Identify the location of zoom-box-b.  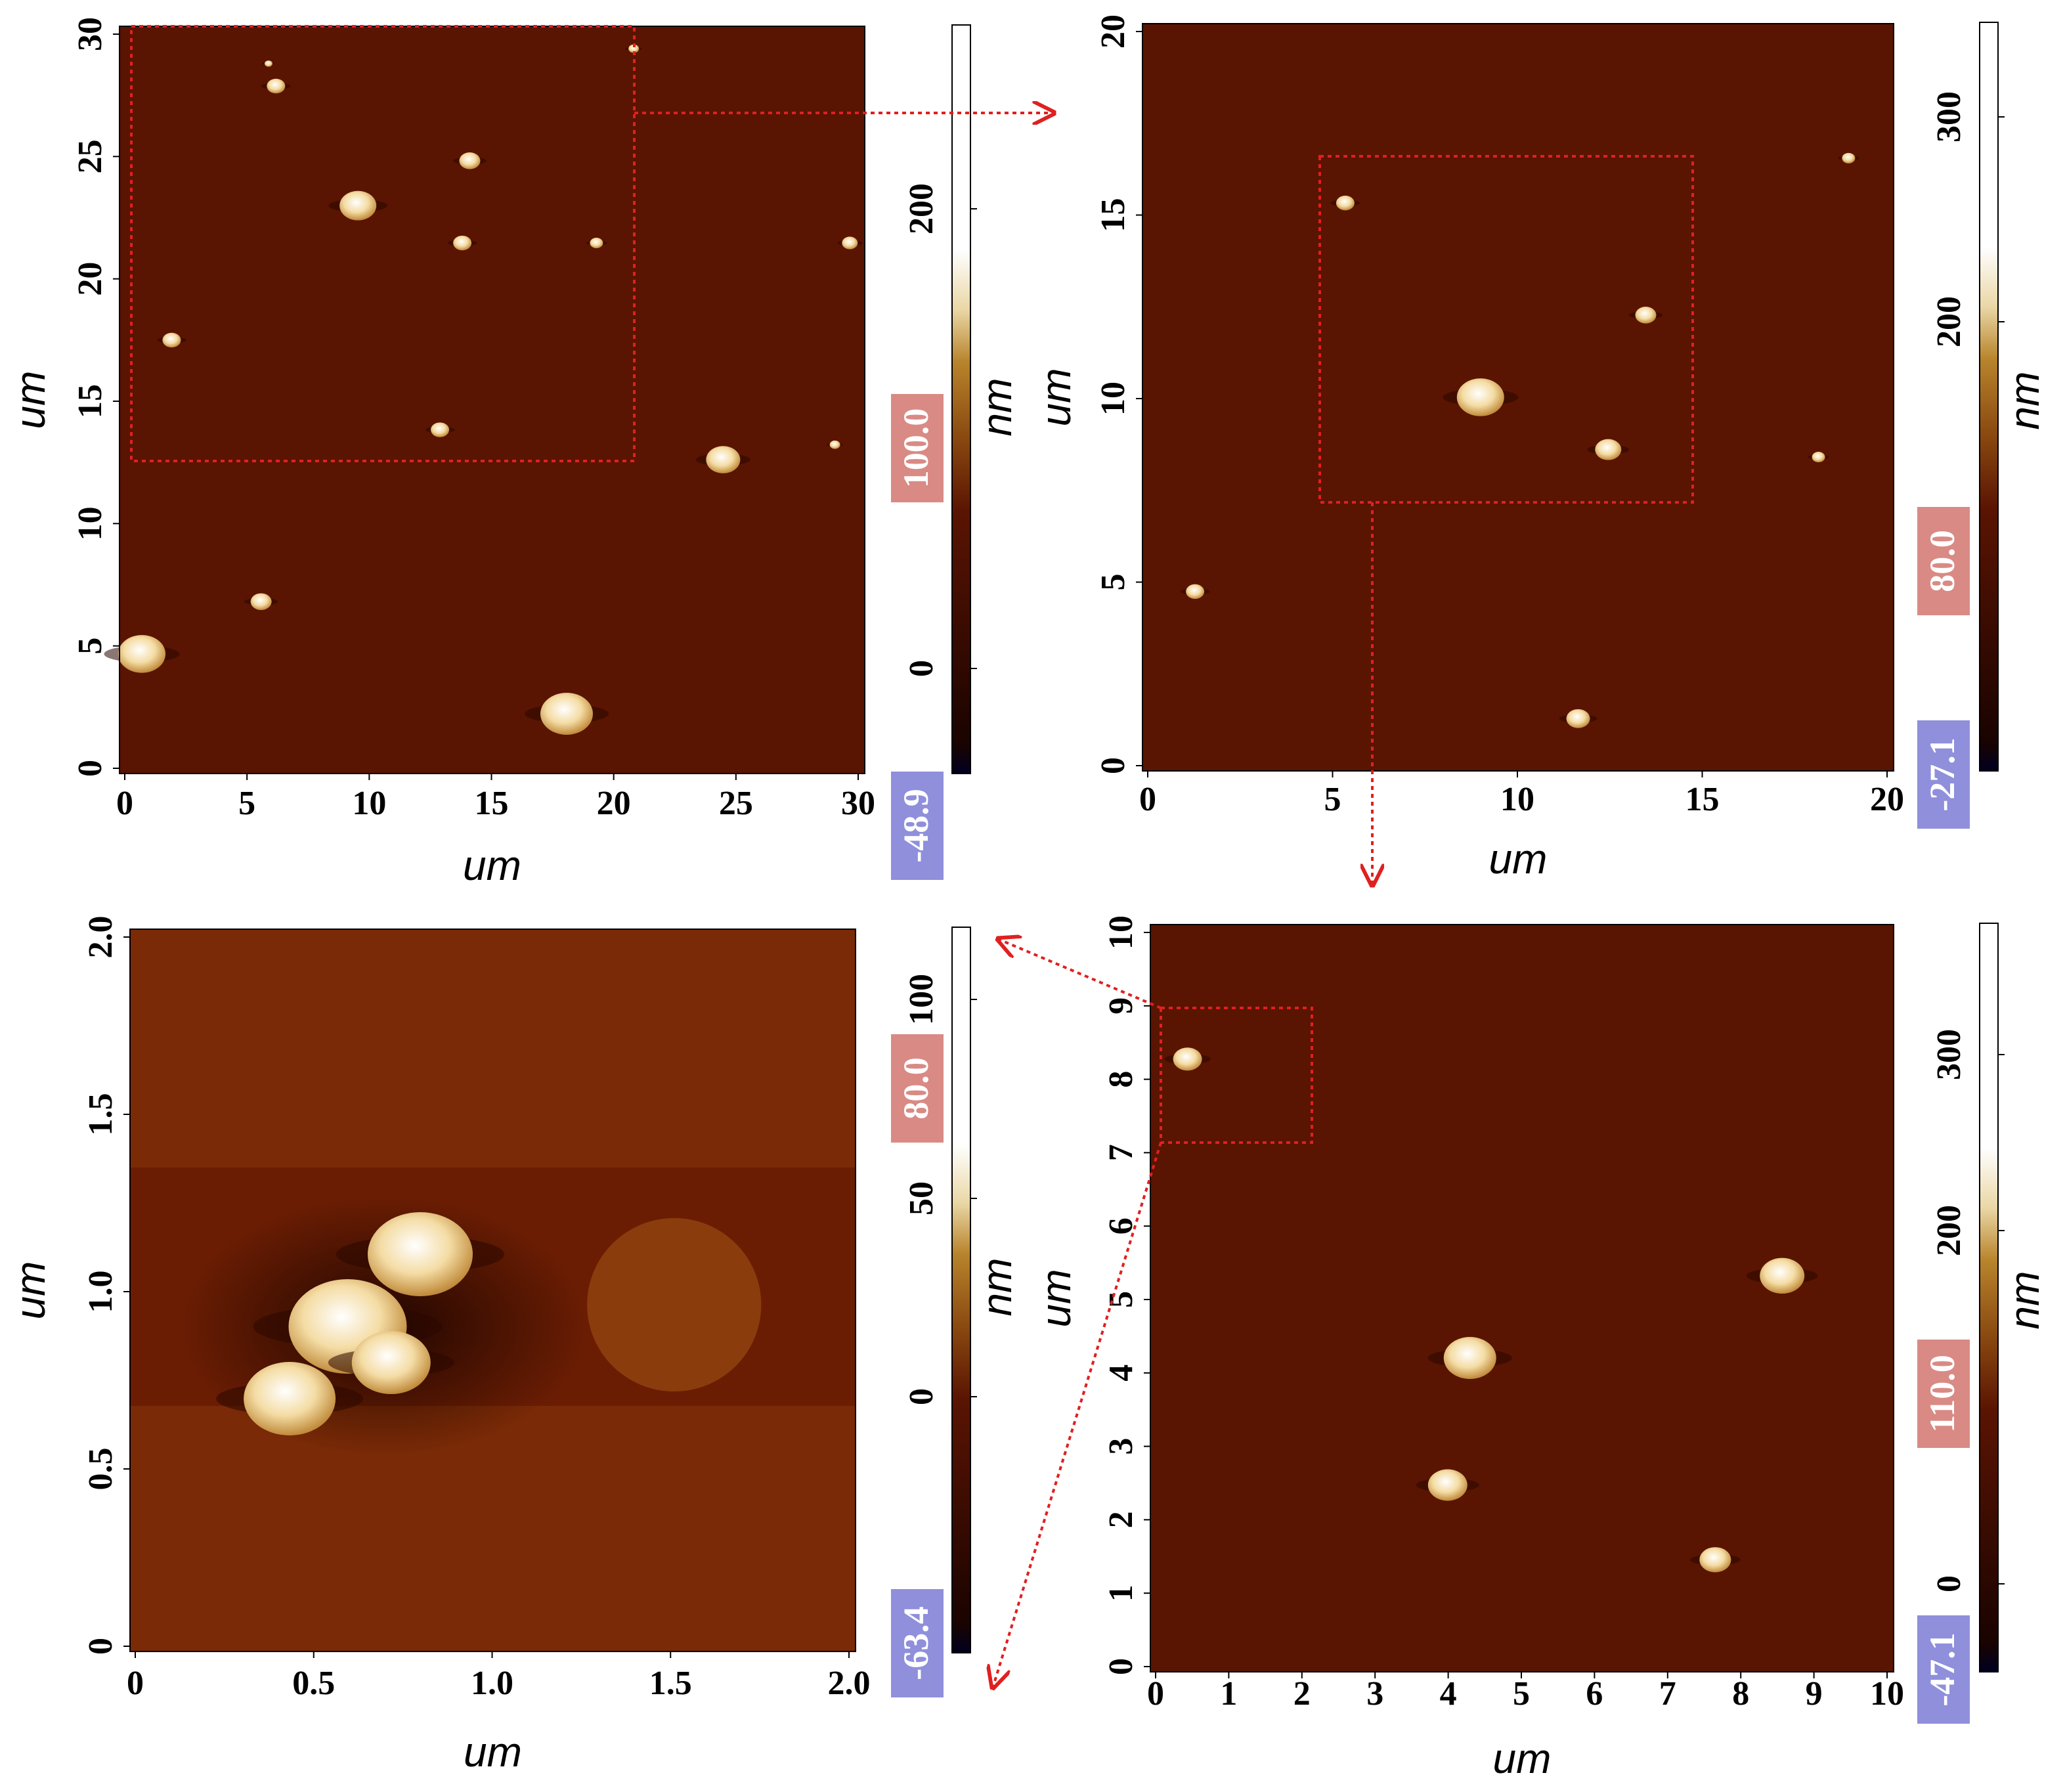
(1506, 329).